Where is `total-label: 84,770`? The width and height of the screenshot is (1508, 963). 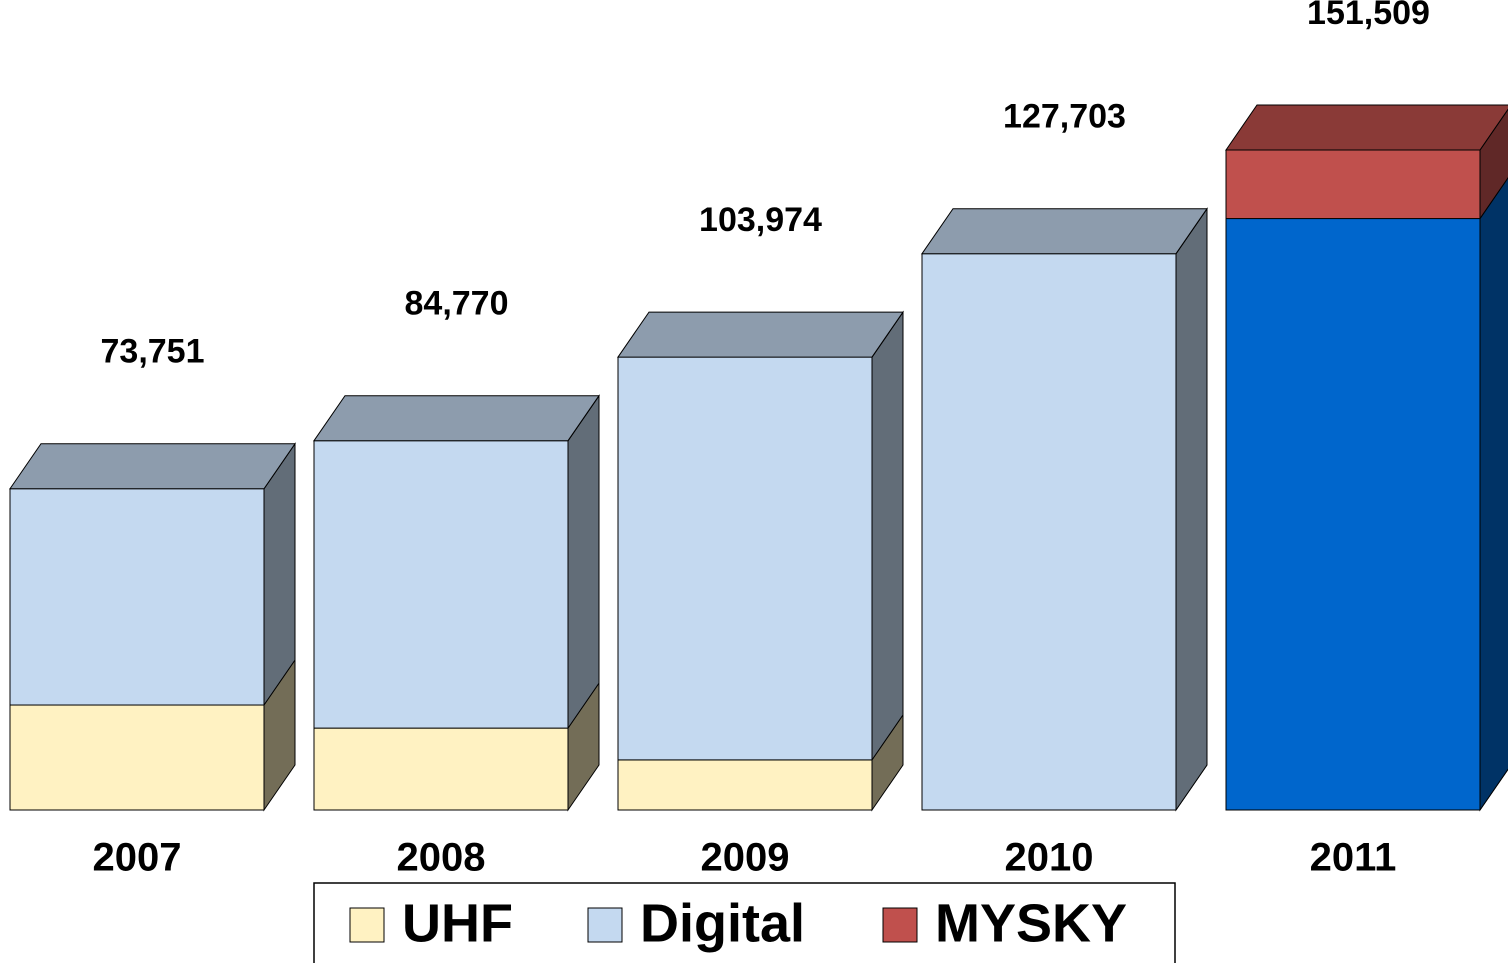
total-label: 84,770 is located at coordinates (457, 304).